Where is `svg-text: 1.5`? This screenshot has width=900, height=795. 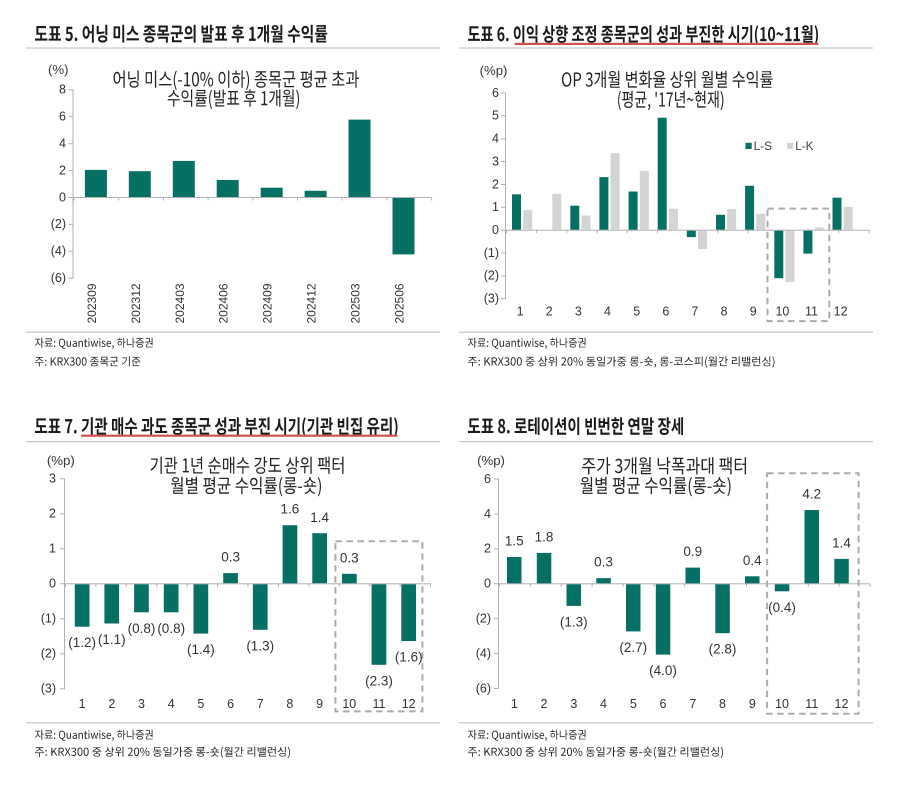 svg-text: 1.5 is located at coordinates (514, 541).